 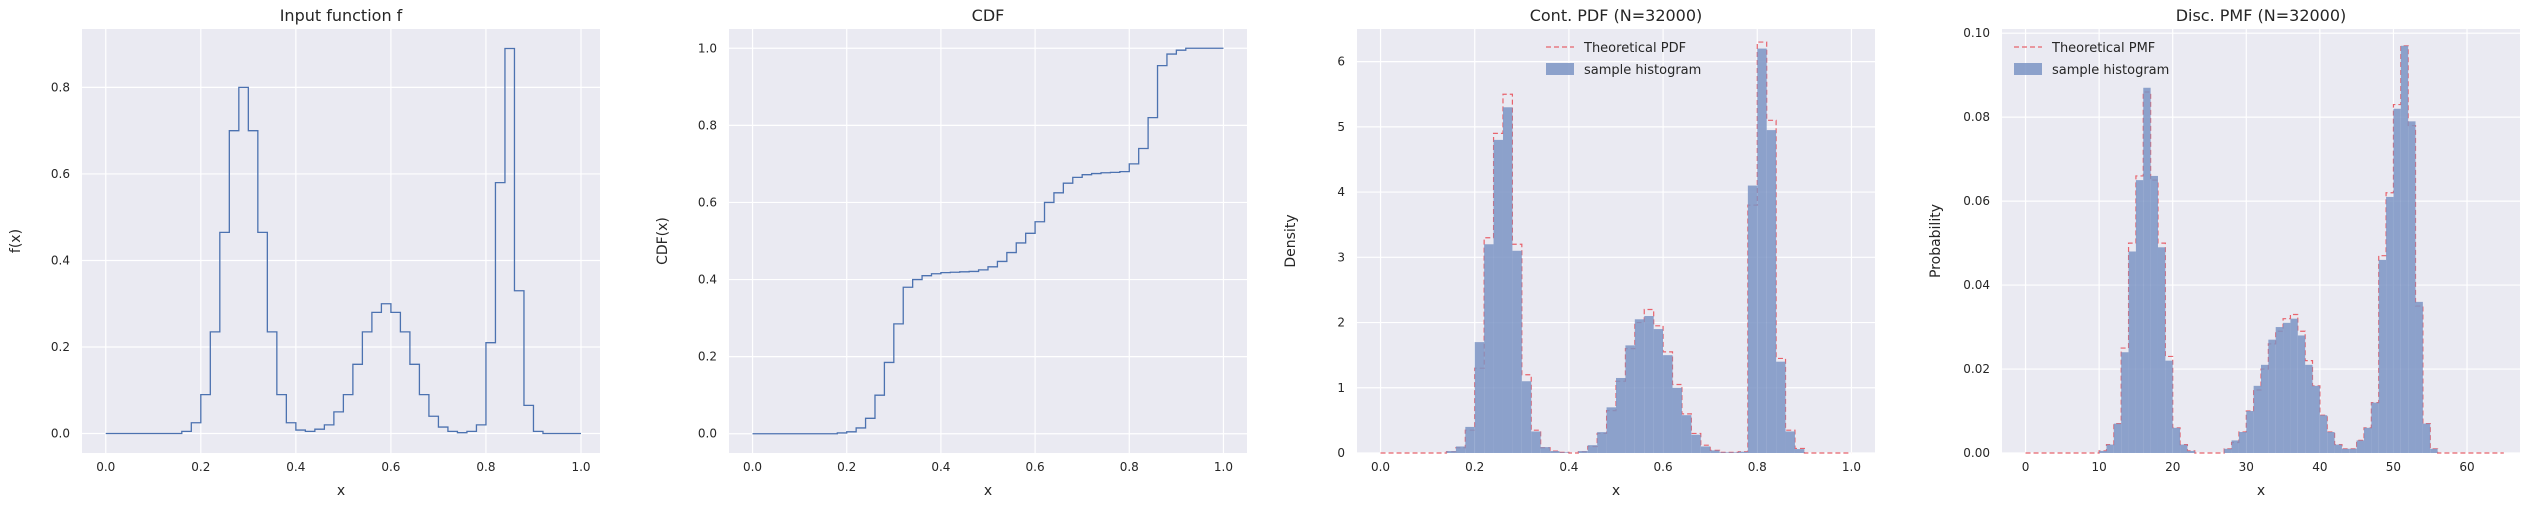 I want to click on y-axis-label: Density, so click(x=1291, y=240).